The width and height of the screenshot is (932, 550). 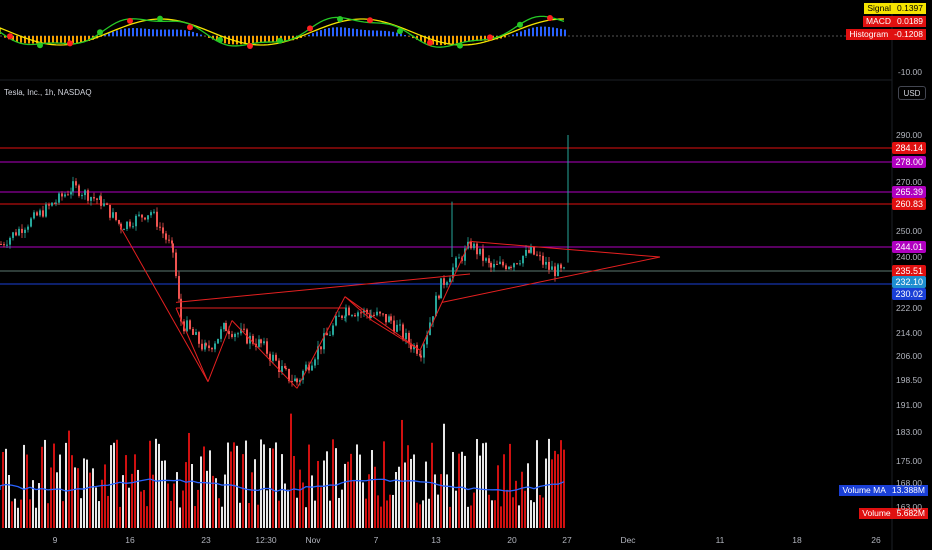 I want to click on signal-label: Signal, so click(x=879, y=8).